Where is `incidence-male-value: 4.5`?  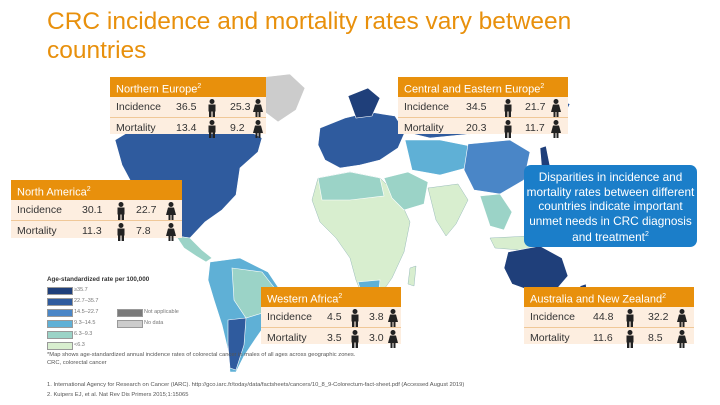
incidence-male-value: 4.5 is located at coordinates (334, 317).